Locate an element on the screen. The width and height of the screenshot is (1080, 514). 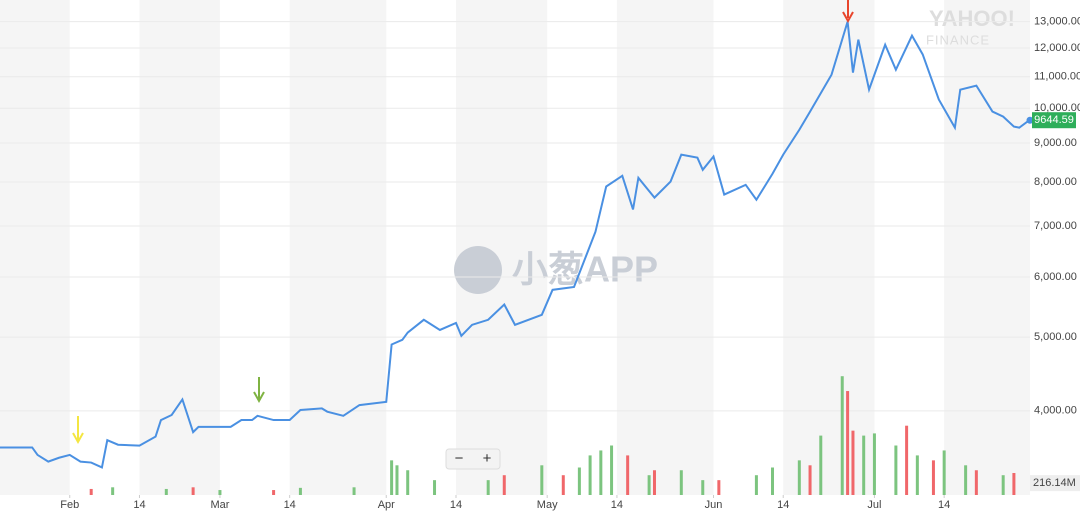
y-tick-label: 7,000.00 is located at coordinates (1055, 226).